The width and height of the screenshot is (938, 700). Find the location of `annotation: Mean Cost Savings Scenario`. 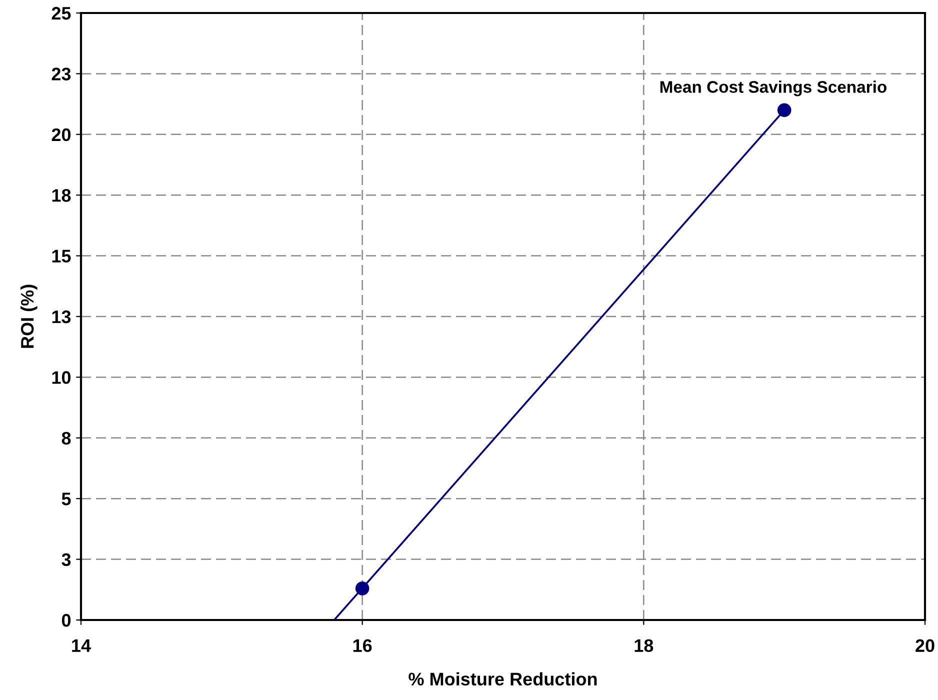

annotation: Mean Cost Savings Scenario is located at coordinates (773, 88).